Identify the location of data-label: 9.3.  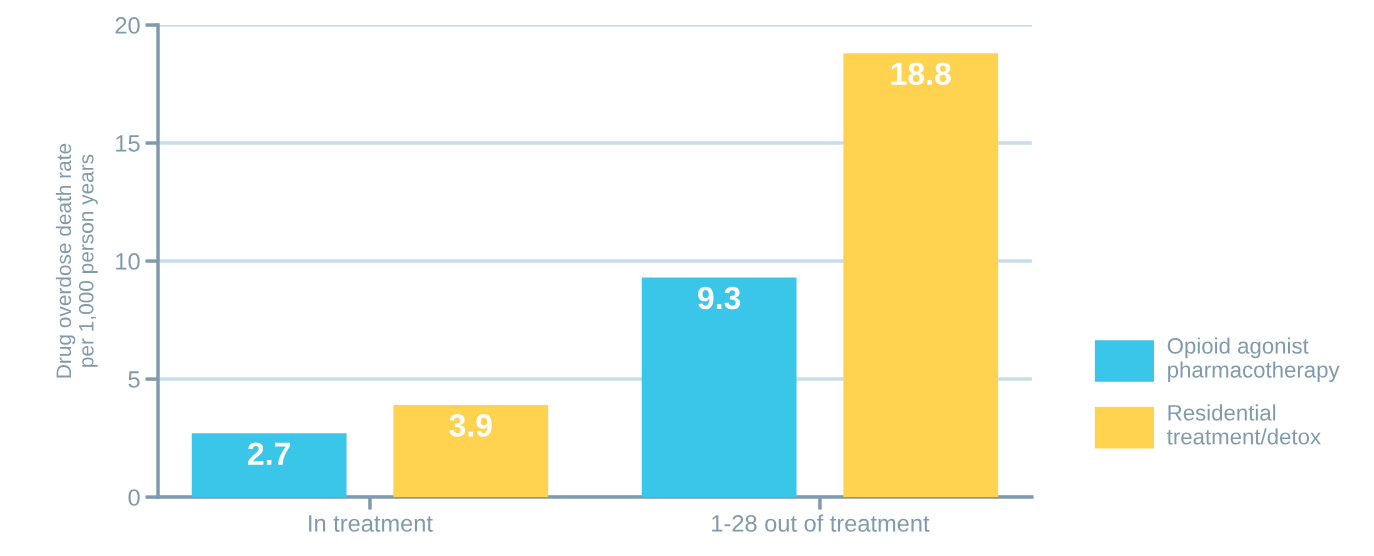
(719, 298).